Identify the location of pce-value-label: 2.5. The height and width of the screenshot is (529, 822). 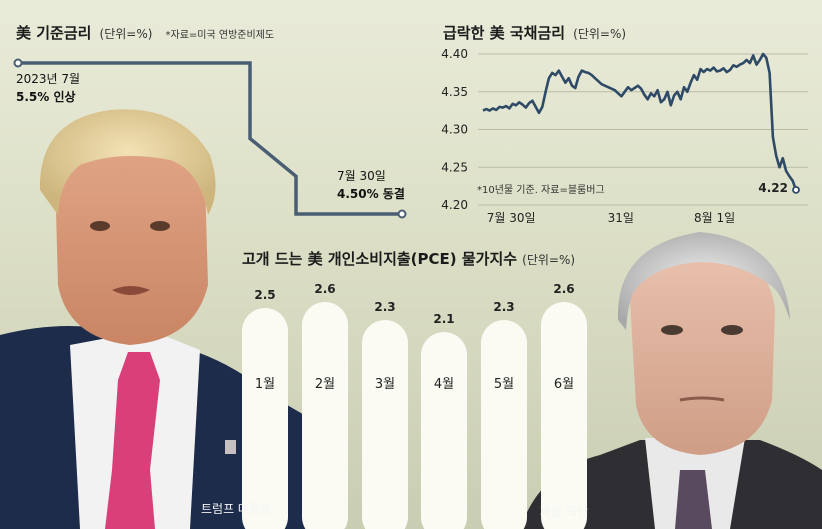
(264, 295).